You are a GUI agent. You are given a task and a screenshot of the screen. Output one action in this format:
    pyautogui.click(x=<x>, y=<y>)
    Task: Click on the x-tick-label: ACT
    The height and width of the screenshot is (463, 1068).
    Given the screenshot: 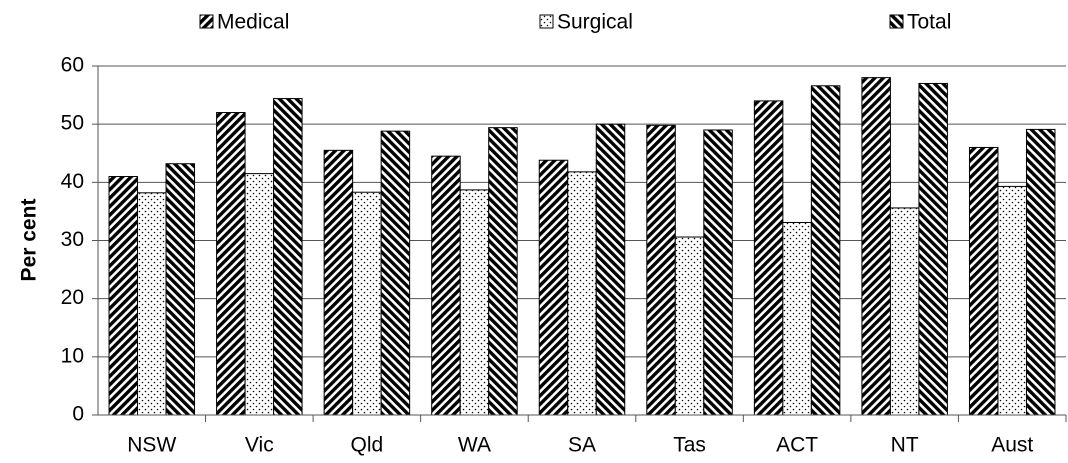 What is the action you would take?
    pyautogui.click(x=797, y=445)
    